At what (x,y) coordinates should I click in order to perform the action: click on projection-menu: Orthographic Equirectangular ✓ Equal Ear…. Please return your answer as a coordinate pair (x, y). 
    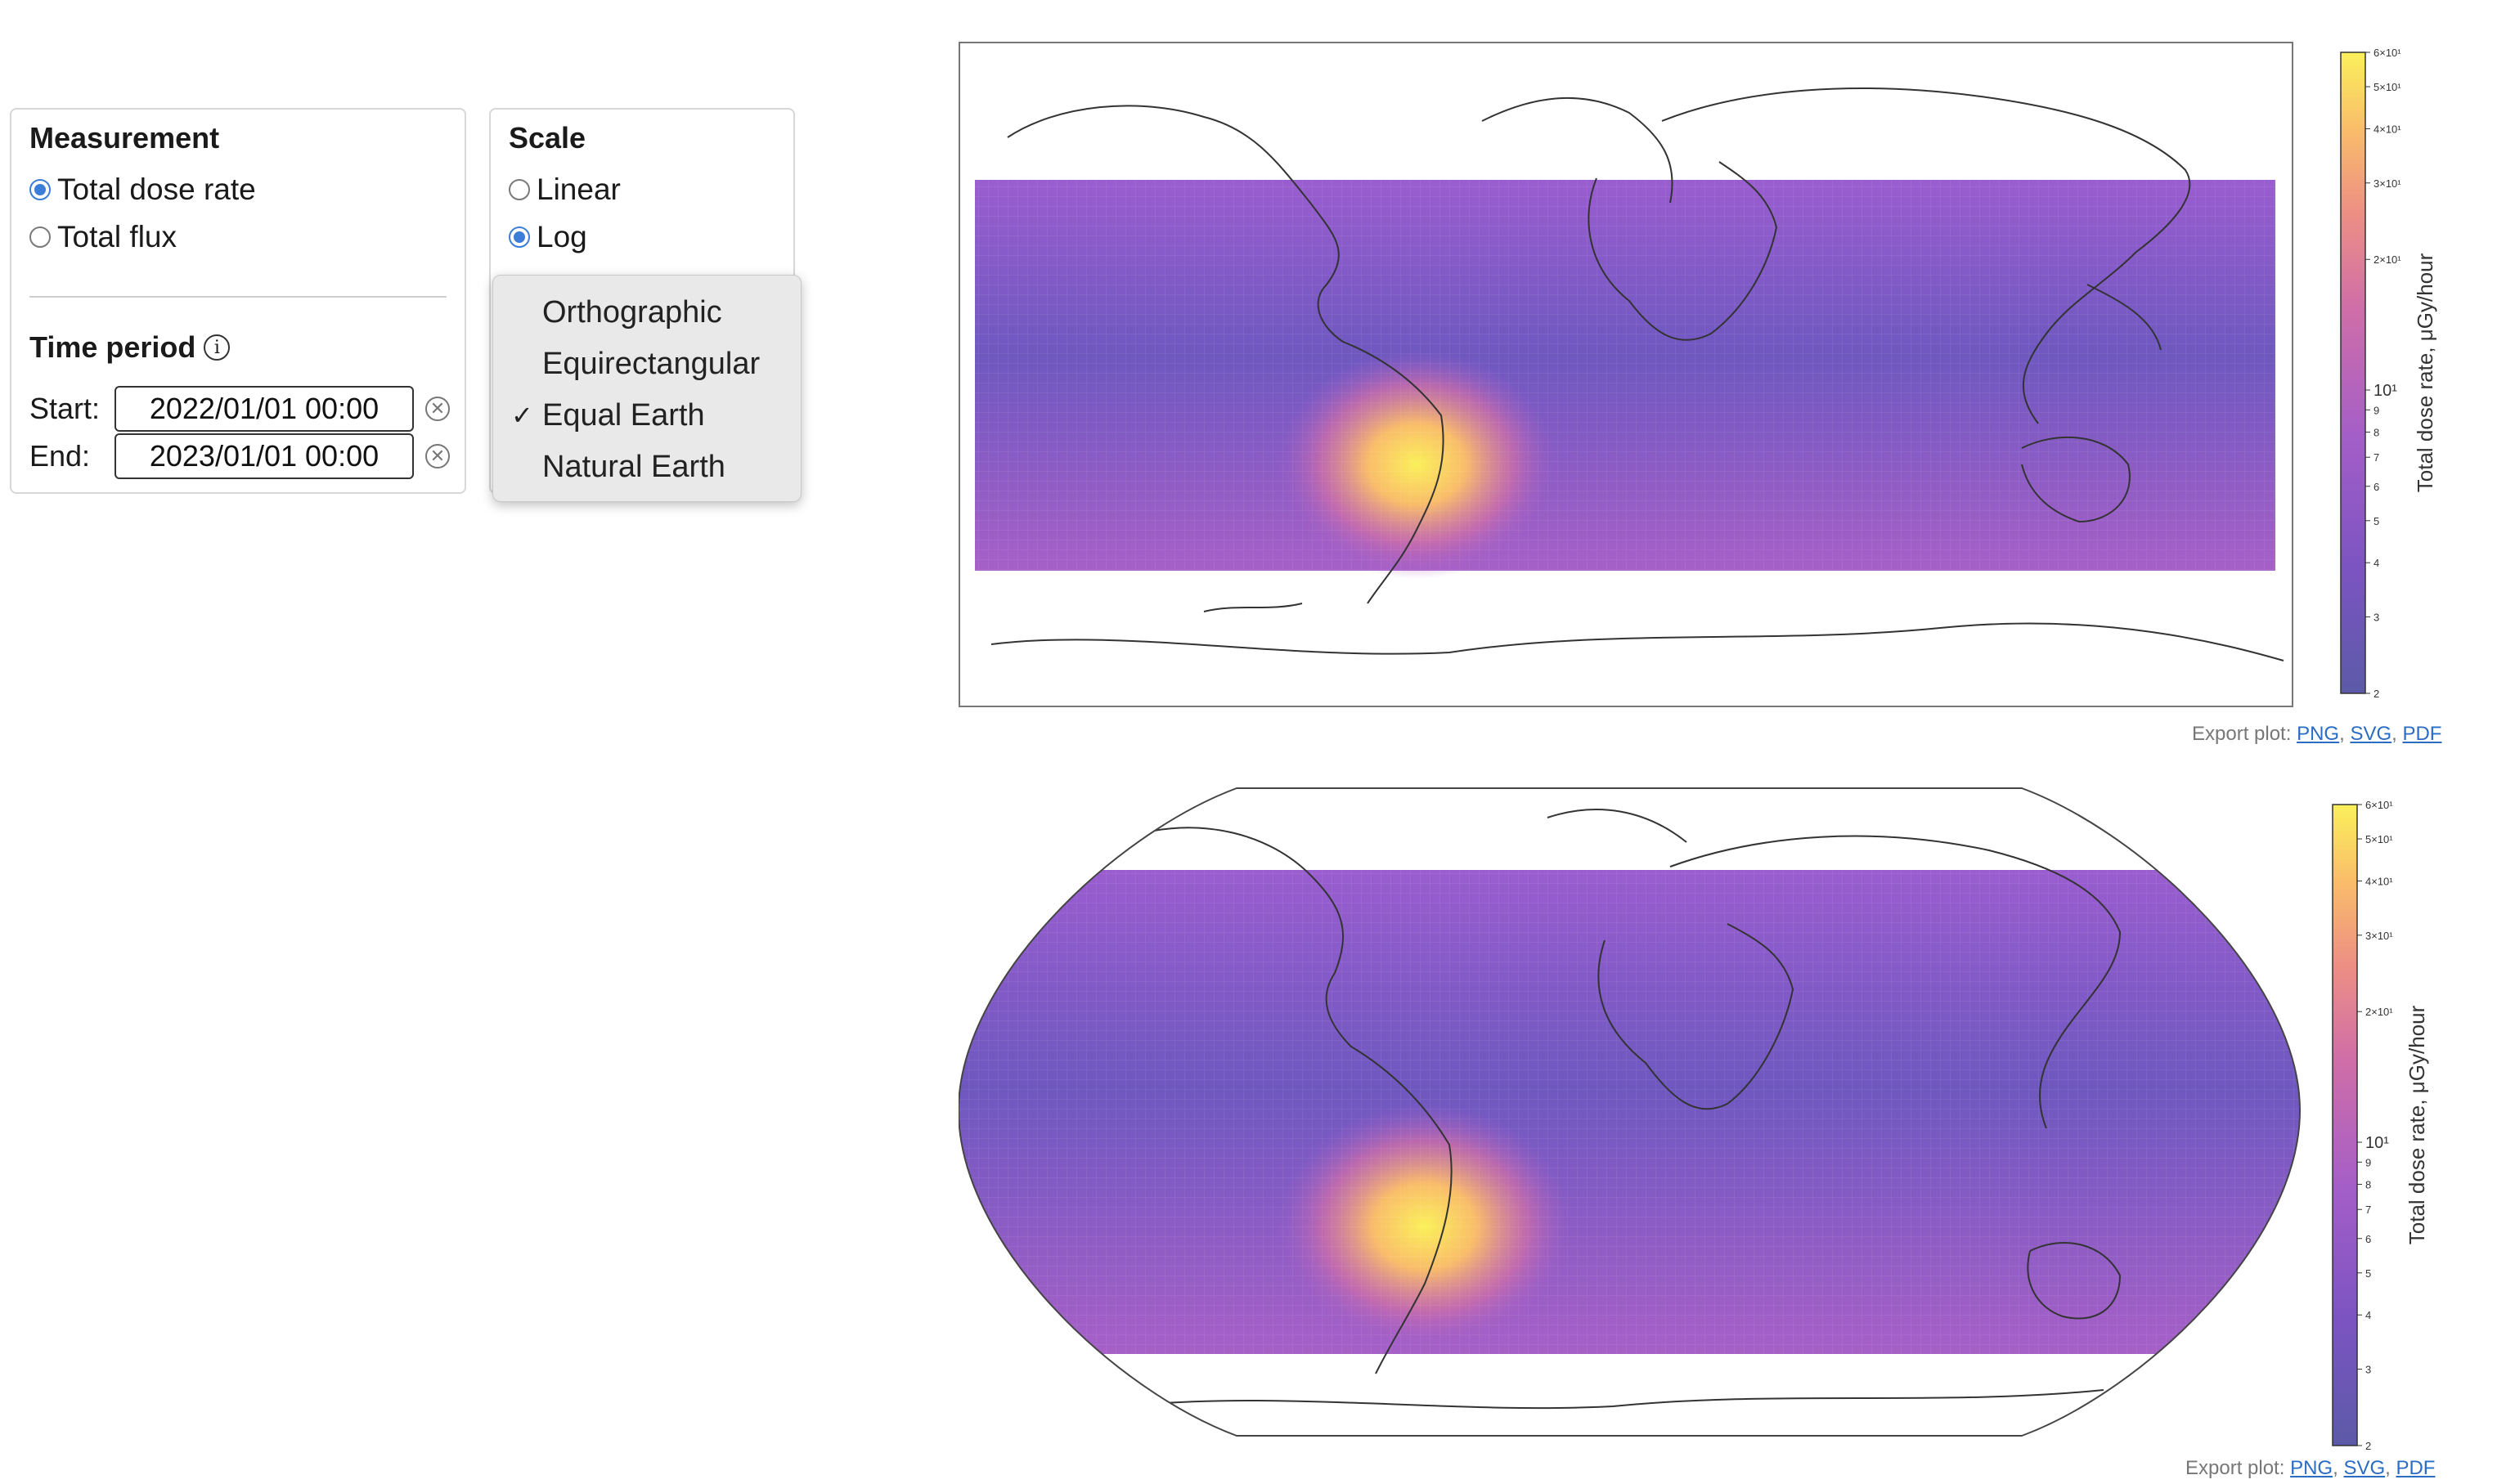
    Looking at the image, I should click on (647, 388).